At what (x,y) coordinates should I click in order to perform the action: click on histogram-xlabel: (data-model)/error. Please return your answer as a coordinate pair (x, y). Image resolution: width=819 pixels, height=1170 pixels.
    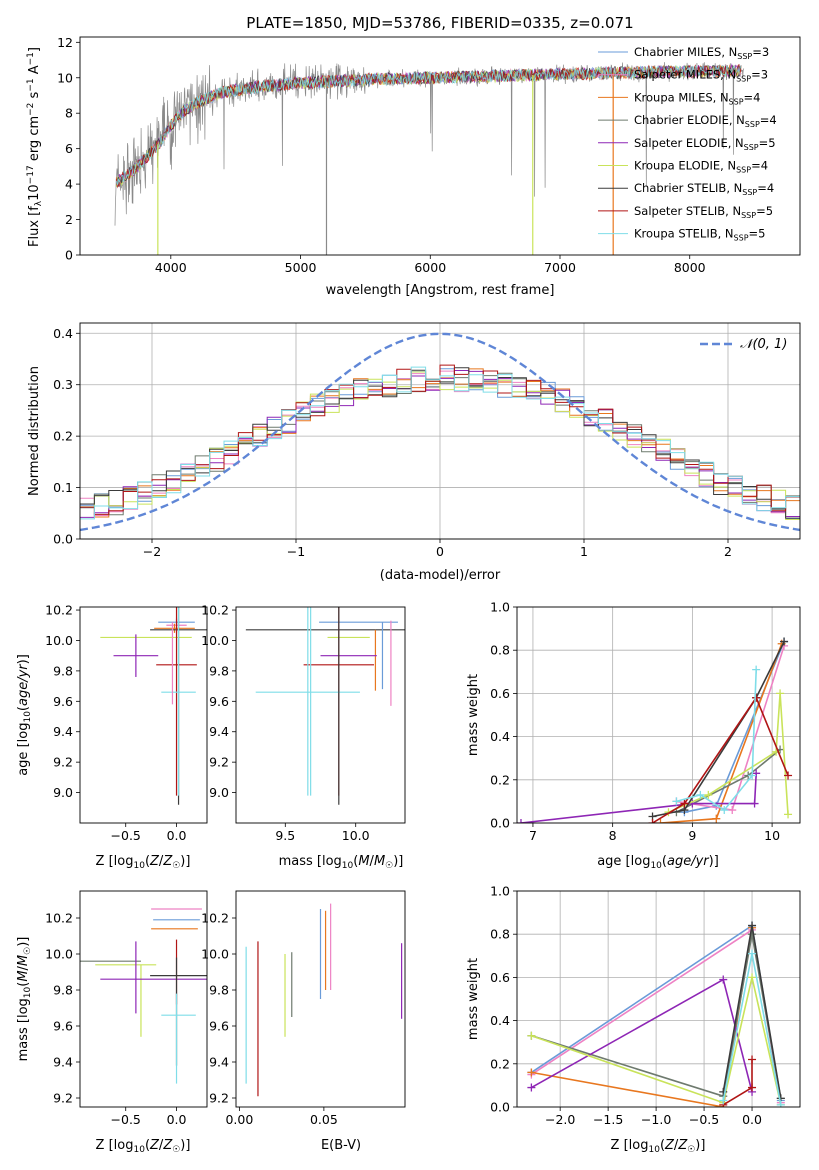
    Looking at the image, I should click on (440, 575).